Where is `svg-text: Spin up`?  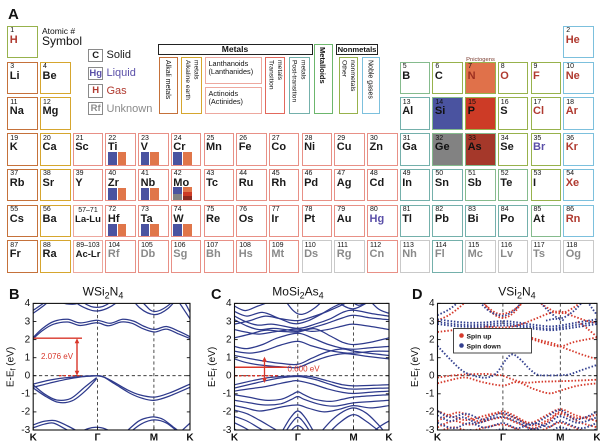 svg-text: Spin up is located at coordinates (479, 336).